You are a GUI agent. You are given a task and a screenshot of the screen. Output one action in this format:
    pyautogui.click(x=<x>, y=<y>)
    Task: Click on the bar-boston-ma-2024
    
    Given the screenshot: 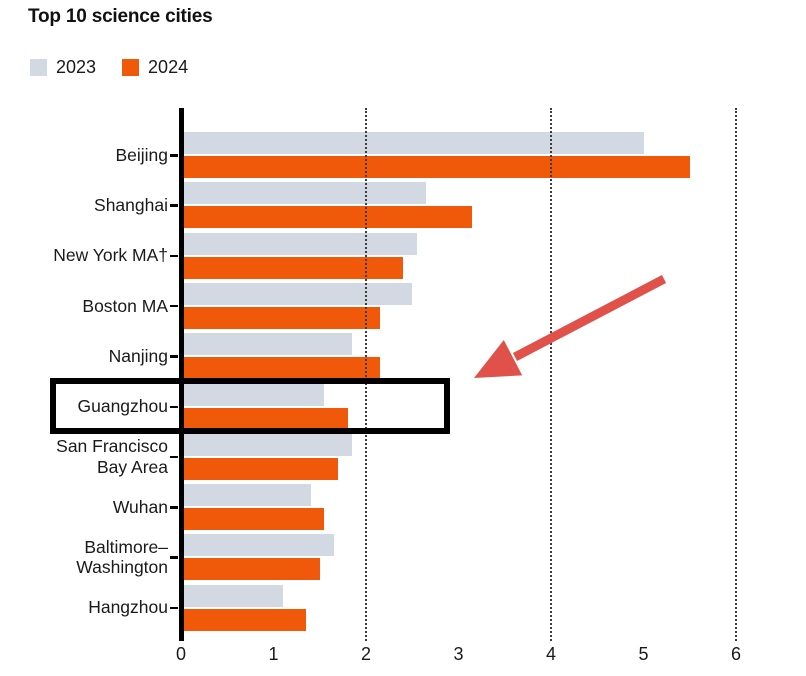 What is the action you would take?
    pyautogui.click(x=281, y=317)
    